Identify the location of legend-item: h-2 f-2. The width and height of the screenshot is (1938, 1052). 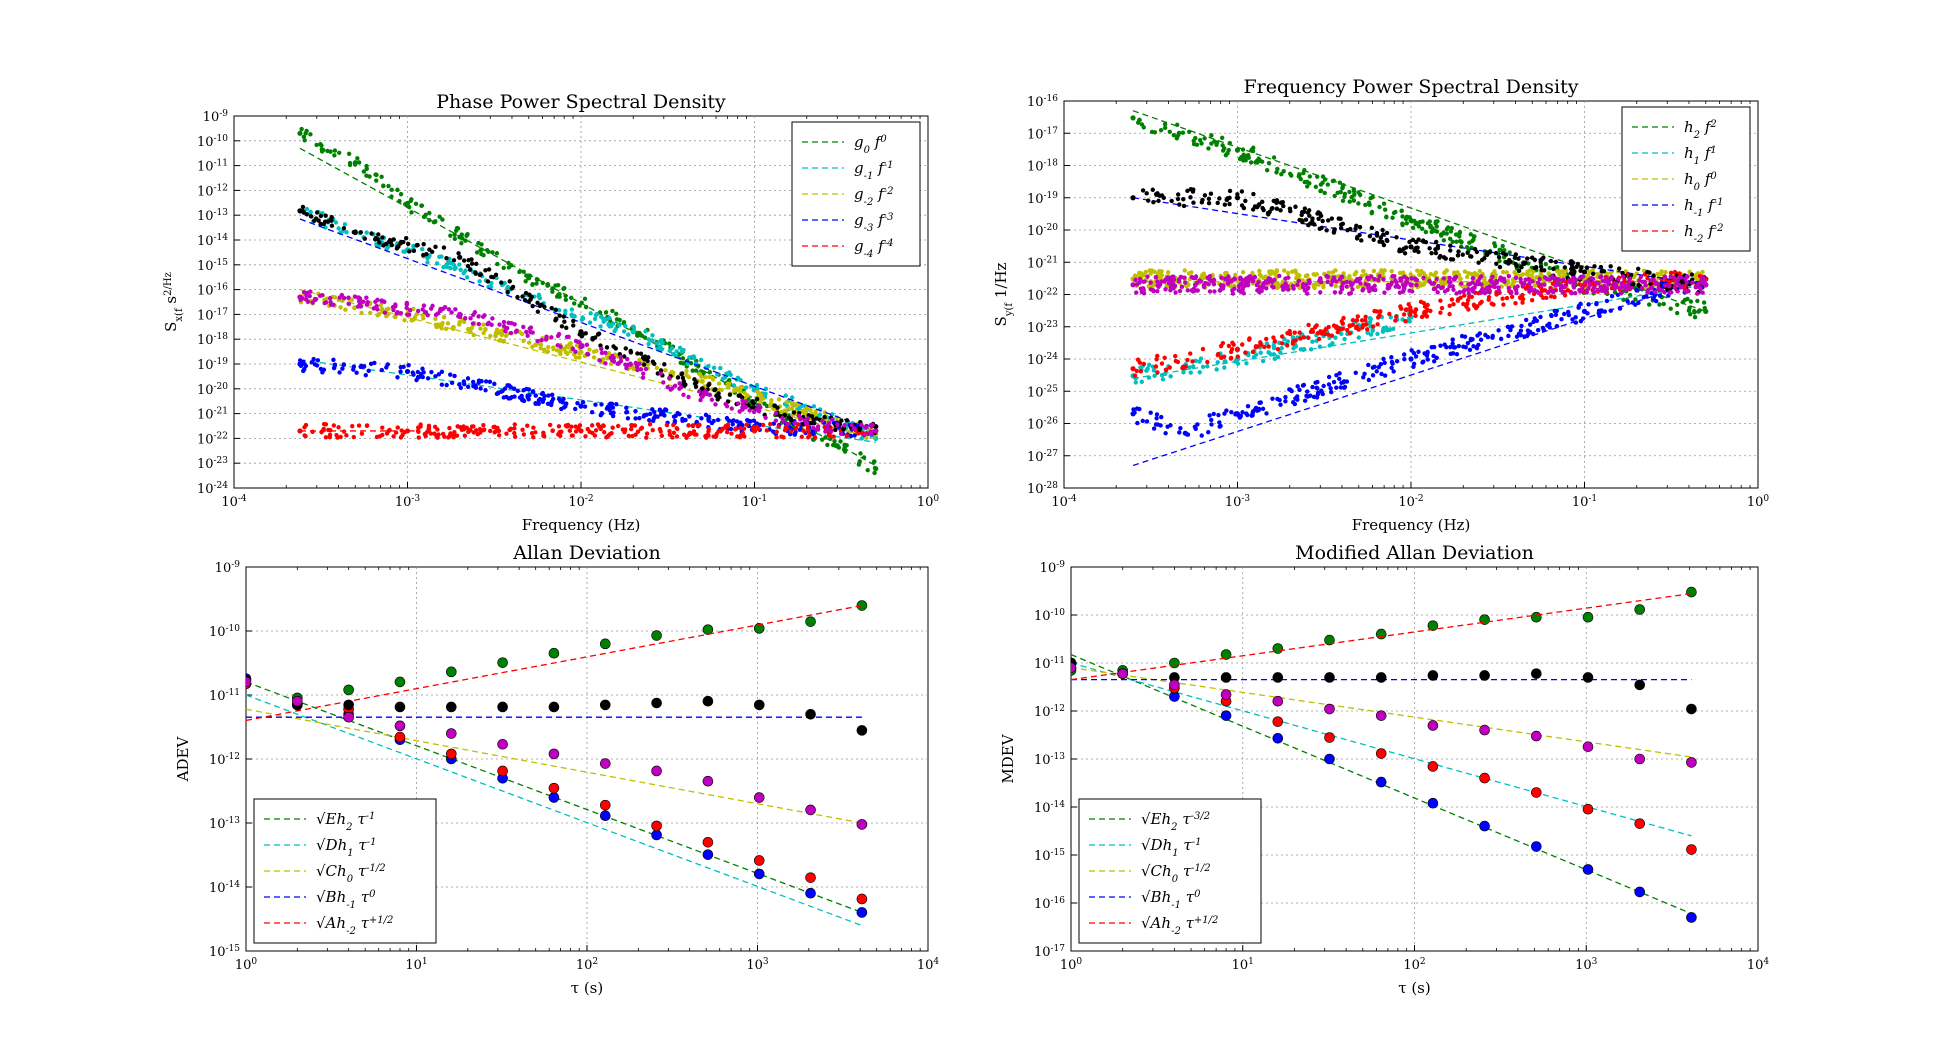
(1678, 233).